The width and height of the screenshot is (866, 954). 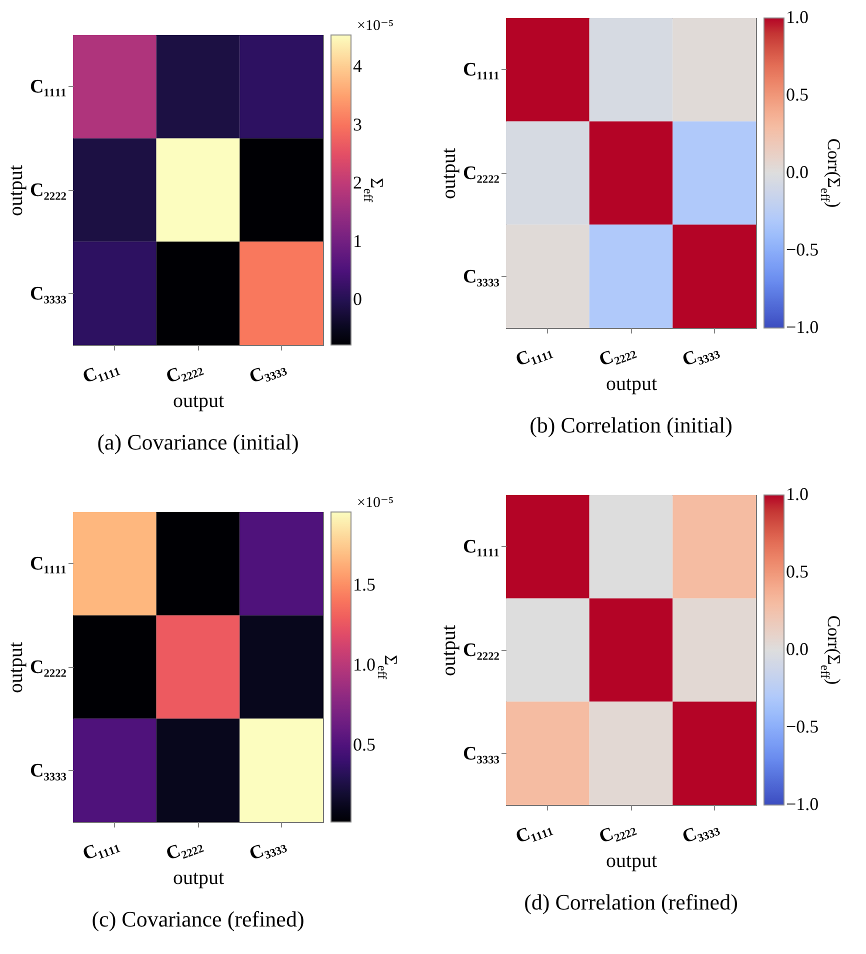 What do you see at coordinates (364, 584) in the screenshot?
I see `color-bar-label: 1.5` at bounding box center [364, 584].